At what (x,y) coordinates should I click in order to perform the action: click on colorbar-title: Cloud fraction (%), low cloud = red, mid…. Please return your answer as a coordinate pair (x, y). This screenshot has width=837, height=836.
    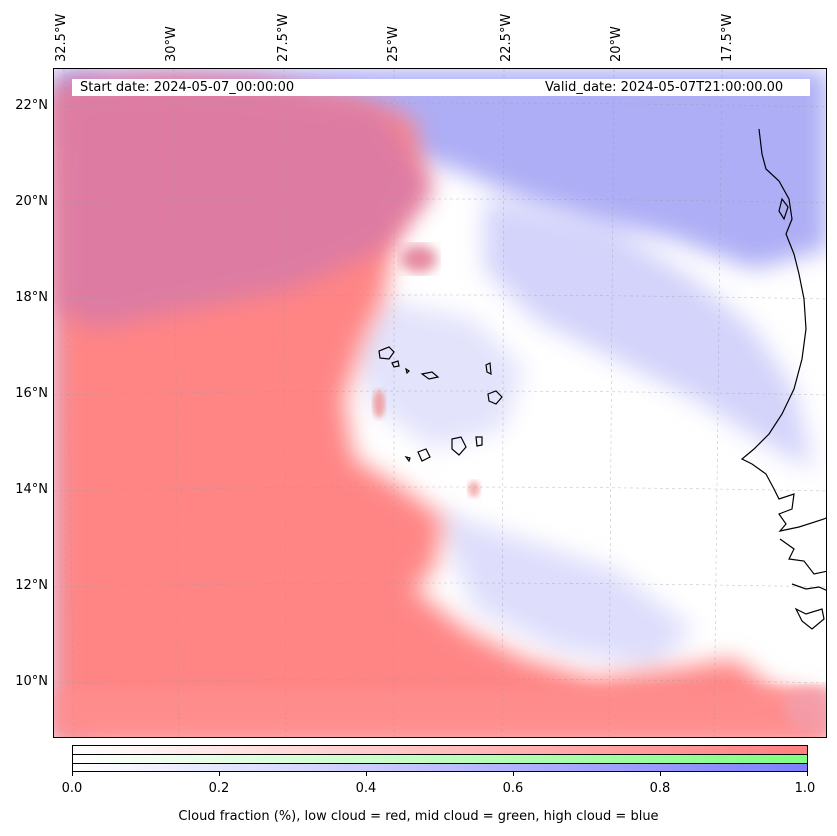
    Looking at the image, I should click on (418, 816).